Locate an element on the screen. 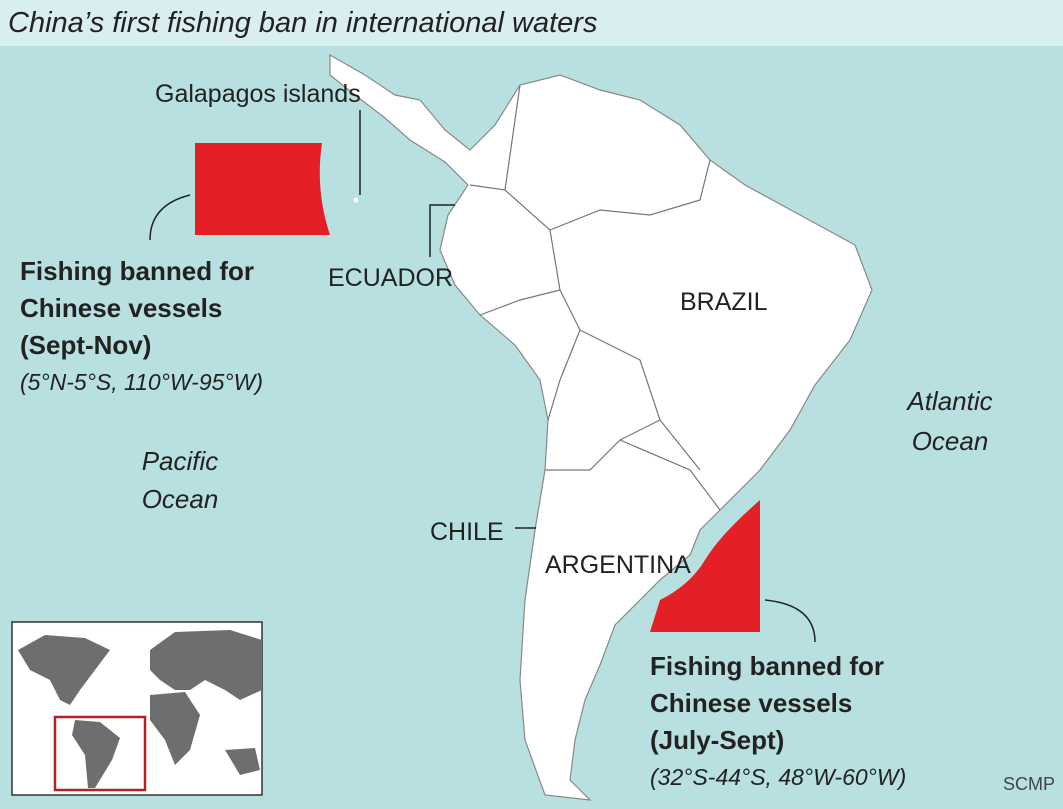  inset-highlight is located at coordinates (100, 753).